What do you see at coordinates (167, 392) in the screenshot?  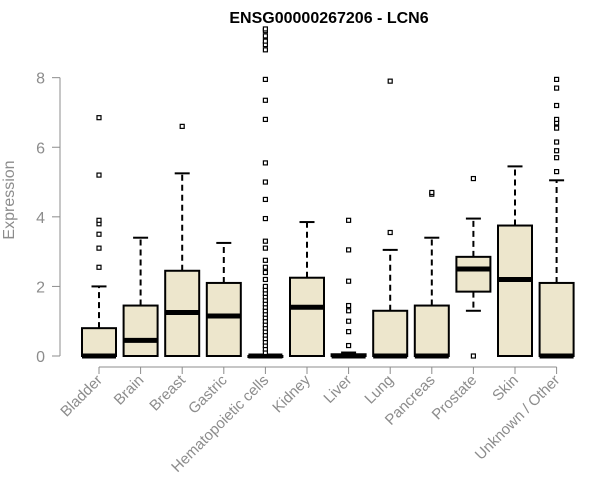 I see `x-tick-label: Breast` at bounding box center [167, 392].